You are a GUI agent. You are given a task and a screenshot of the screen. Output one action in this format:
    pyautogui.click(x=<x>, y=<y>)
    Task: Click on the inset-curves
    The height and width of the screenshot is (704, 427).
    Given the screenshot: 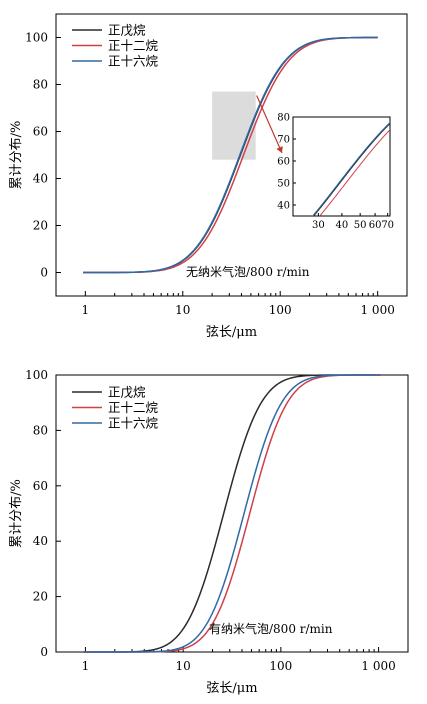 What is the action you would take?
    pyautogui.click(x=350, y=168)
    